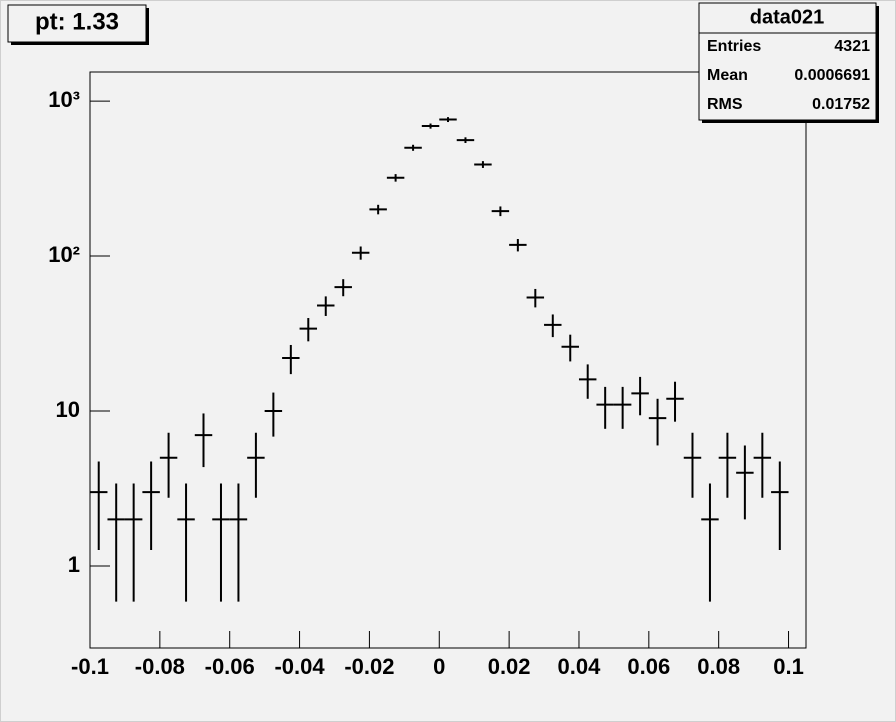  What do you see at coordinates (90, 666) in the screenshot?
I see `x-tick-label: -0.1` at bounding box center [90, 666].